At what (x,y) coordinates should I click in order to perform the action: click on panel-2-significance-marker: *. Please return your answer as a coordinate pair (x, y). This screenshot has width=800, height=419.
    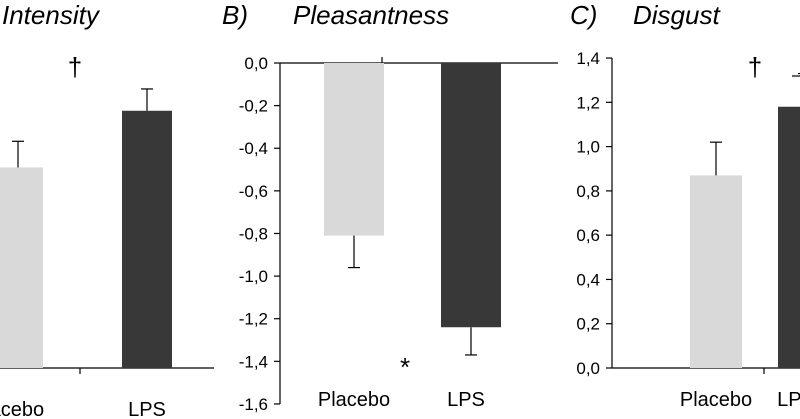
    Looking at the image, I should click on (405, 367).